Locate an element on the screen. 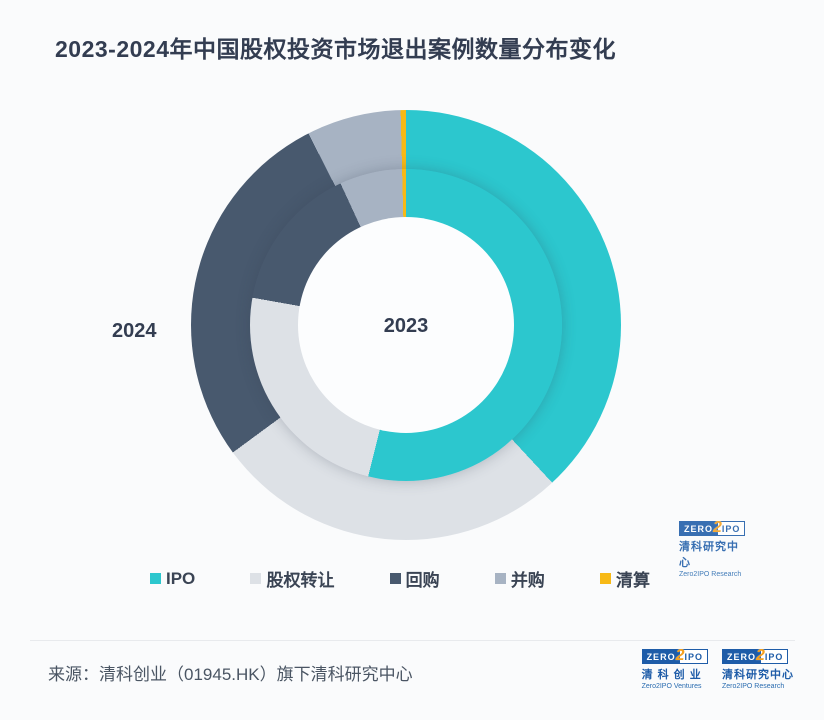 This screenshot has height=720, width=824. chart-legend: IPO 股权转让 回购 并购 清算 is located at coordinates (400, 578).